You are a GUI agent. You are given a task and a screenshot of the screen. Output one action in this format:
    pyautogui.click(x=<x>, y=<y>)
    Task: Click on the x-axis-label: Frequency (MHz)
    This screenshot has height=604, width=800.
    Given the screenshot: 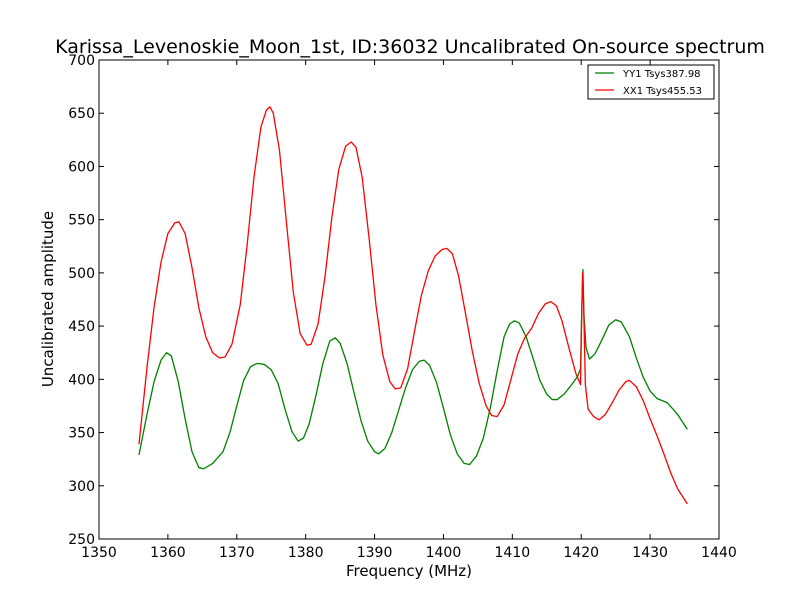 What is the action you would take?
    pyautogui.click(x=409, y=571)
    